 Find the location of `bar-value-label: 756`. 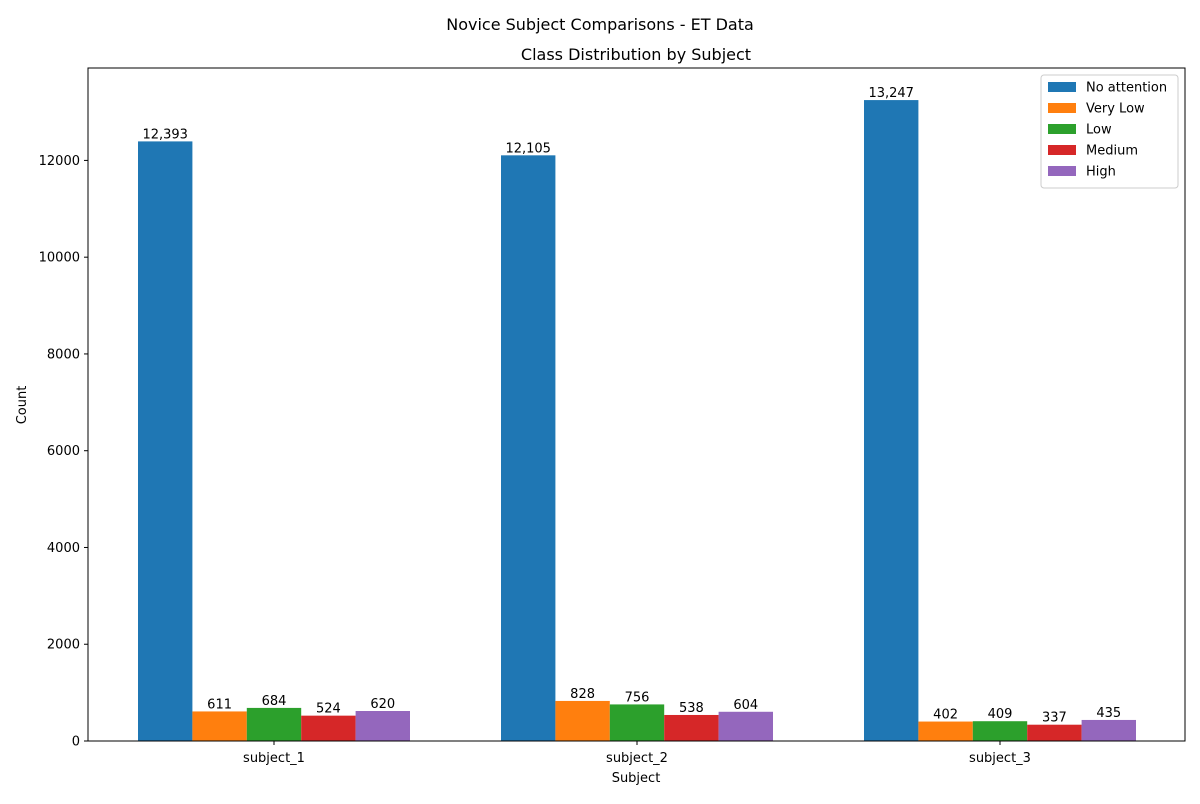

bar-value-label: 756 is located at coordinates (637, 697).